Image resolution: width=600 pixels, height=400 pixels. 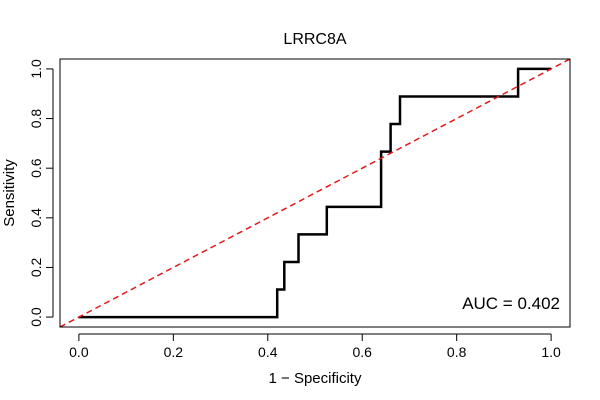 I want to click on y-axis-label: Sensitivity, so click(x=9, y=193).